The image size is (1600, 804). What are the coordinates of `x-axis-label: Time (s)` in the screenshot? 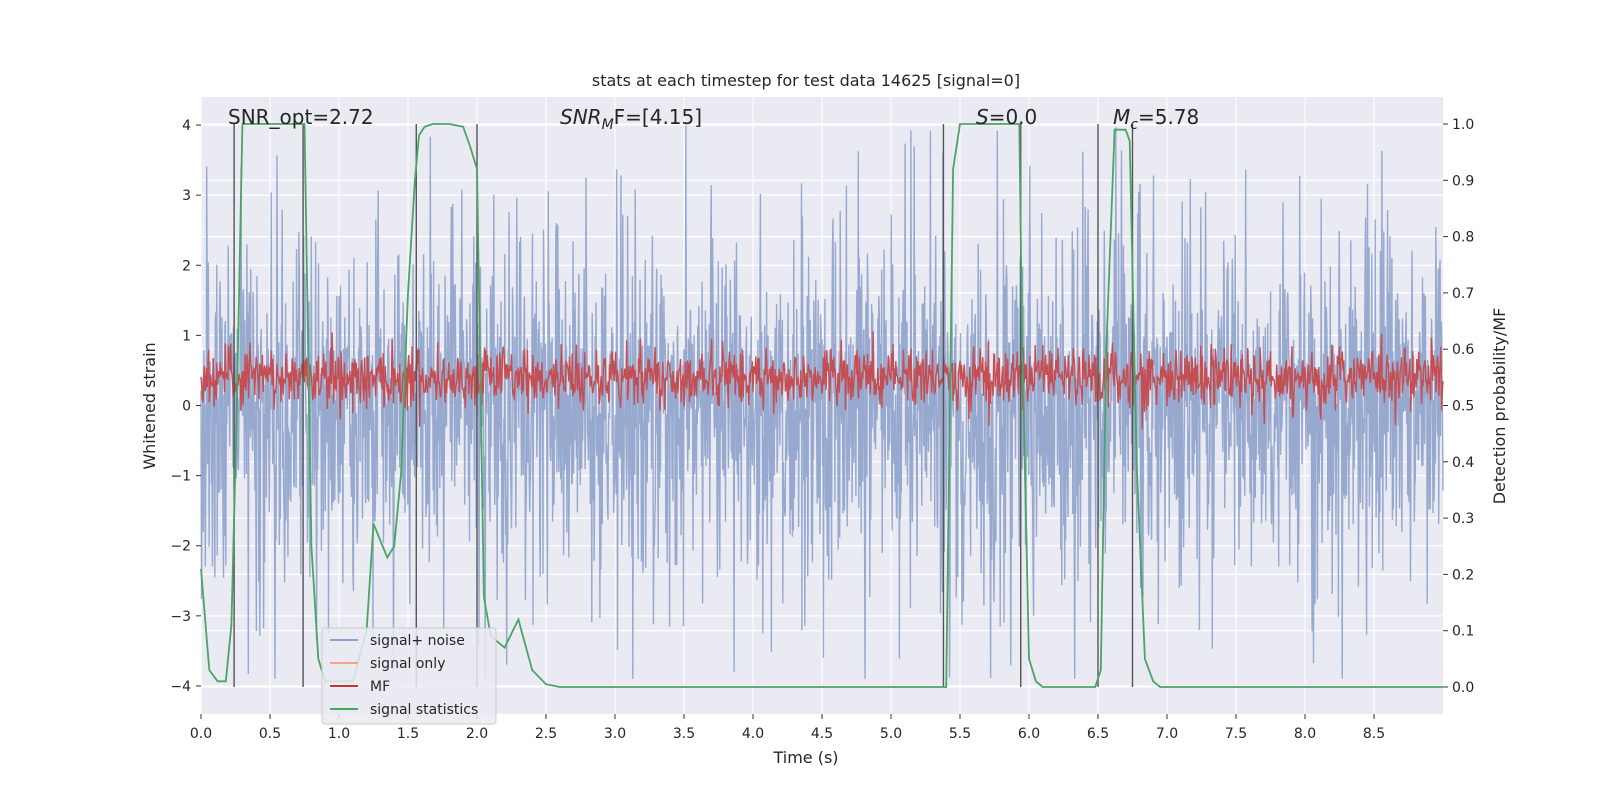 It's located at (805, 757).